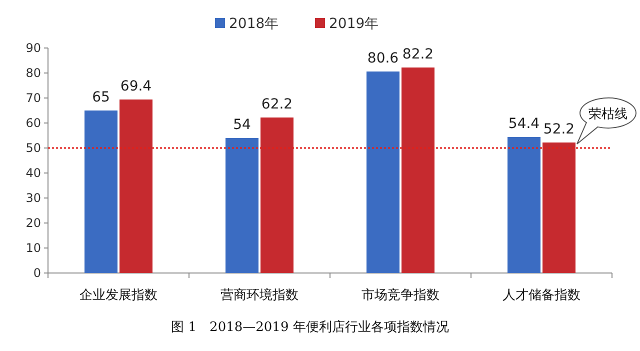 Image resolution: width=640 pixels, height=351 pixels. Describe the element at coordinates (33, 73) in the screenshot. I see `y-tick-label: 80` at that location.